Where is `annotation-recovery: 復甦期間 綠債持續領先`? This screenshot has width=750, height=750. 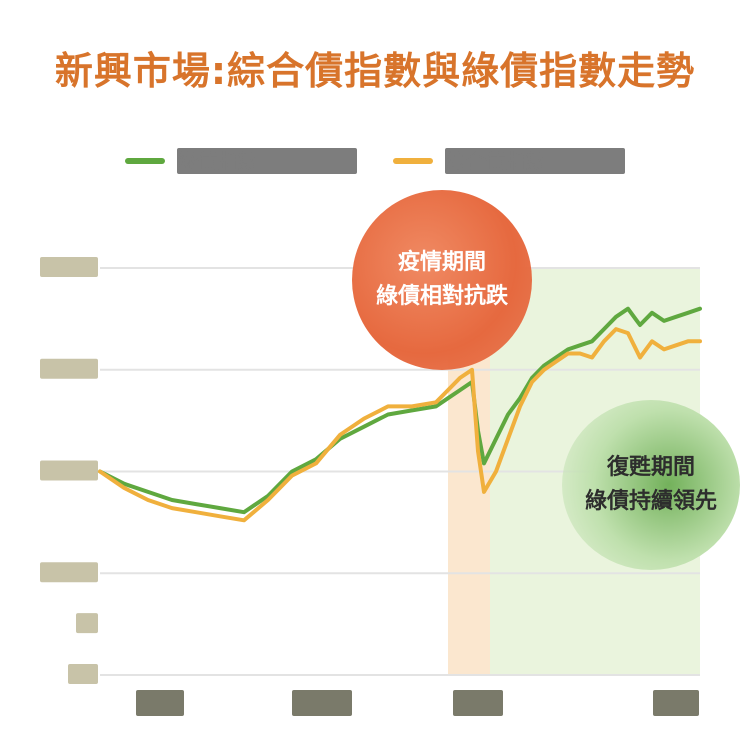
annotation-recovery: 復甦期間 綠債持續領先 is located at coordinates (651, 485).